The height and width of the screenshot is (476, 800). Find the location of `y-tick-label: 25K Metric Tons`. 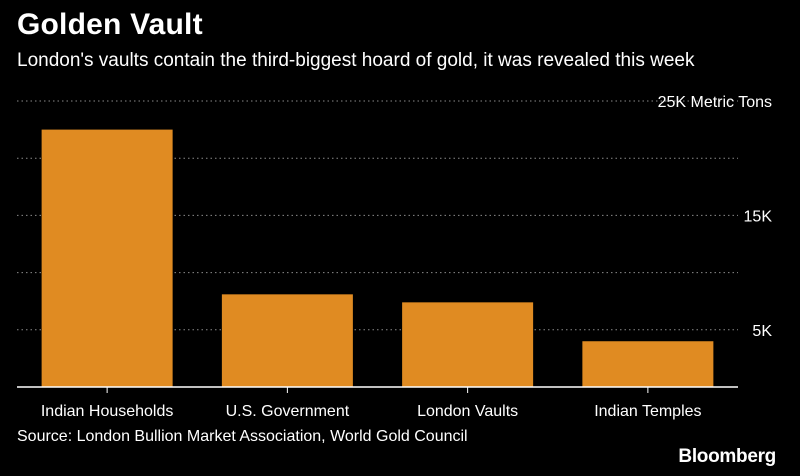

y-tick-label: 25K Metric Tons is located at coordinates (715, 102).